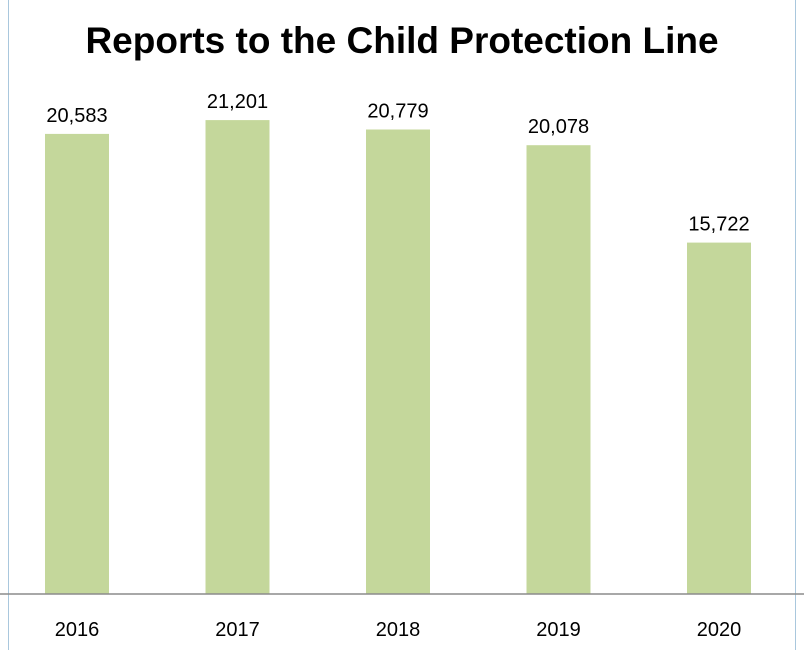 This screenshot has width=804, height=650. I want to click on x-tick-labels-layer: 2016 2017 2018 2019 2020, so click(398, 630).